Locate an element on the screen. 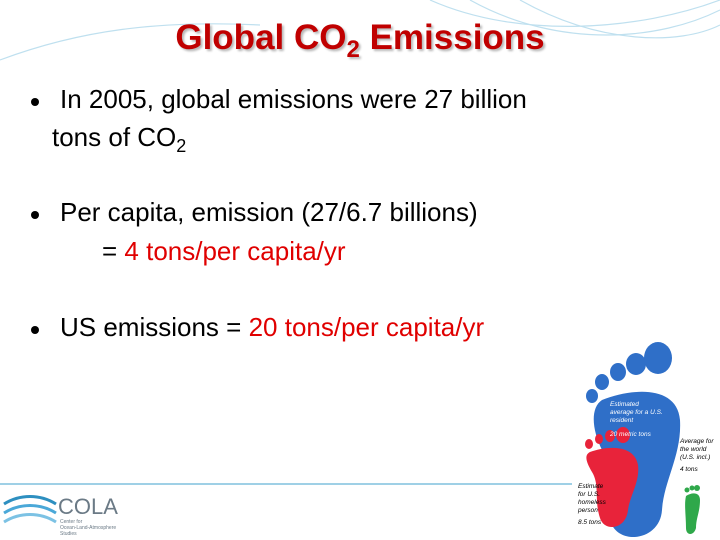  bullet-text: tons of CO2 is located at coordinates (119, 139).